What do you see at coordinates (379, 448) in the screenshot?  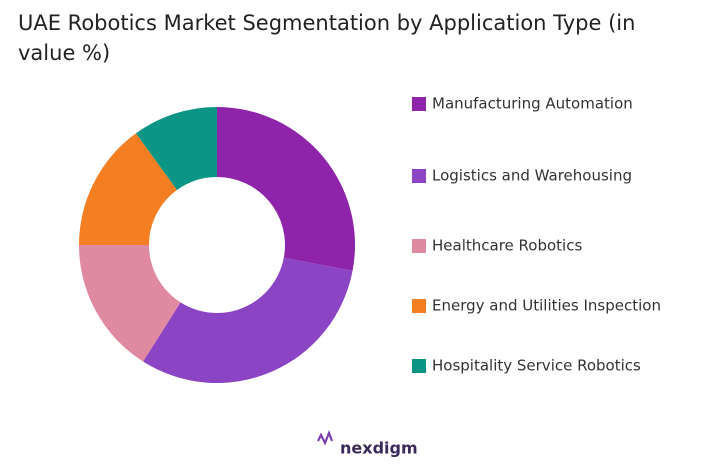 I see `logo-text: nexdigm` at bounding box center [379, 448].